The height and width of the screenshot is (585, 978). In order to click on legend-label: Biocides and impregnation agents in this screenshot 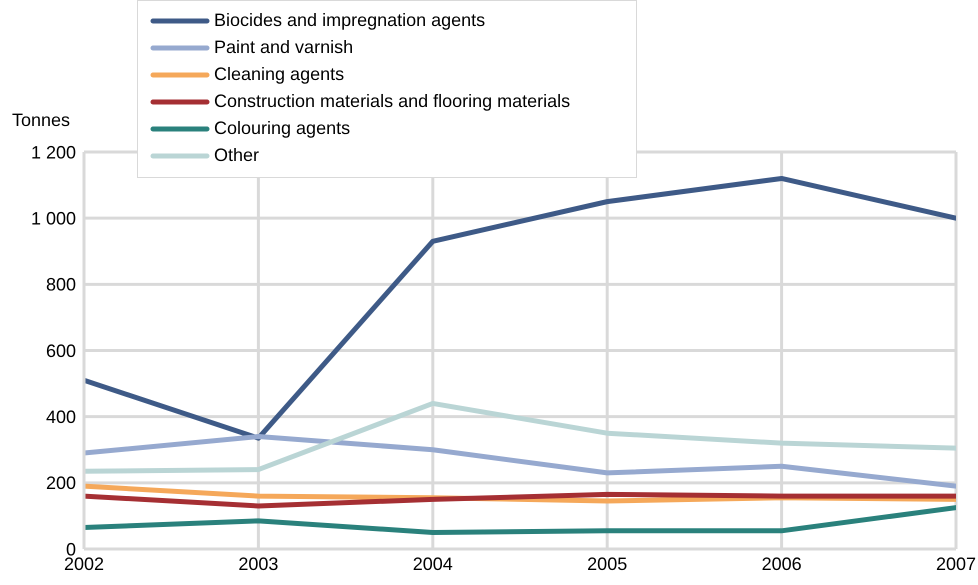, I will do `click(350, 20)`.